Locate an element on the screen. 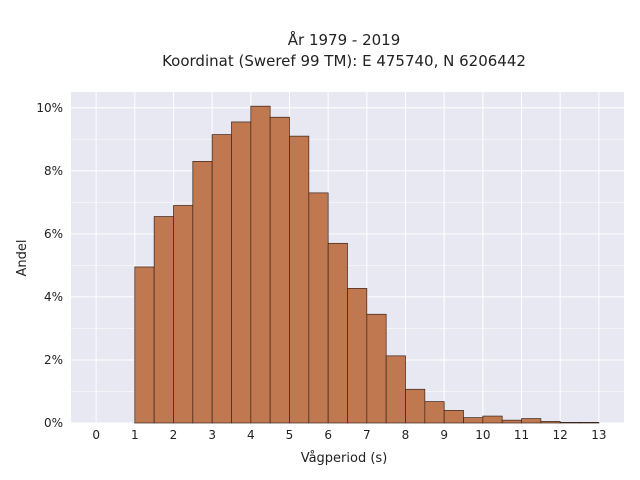 The image size is (640, 480). y-tick-label: 4% is located at coordinates (53, 297).